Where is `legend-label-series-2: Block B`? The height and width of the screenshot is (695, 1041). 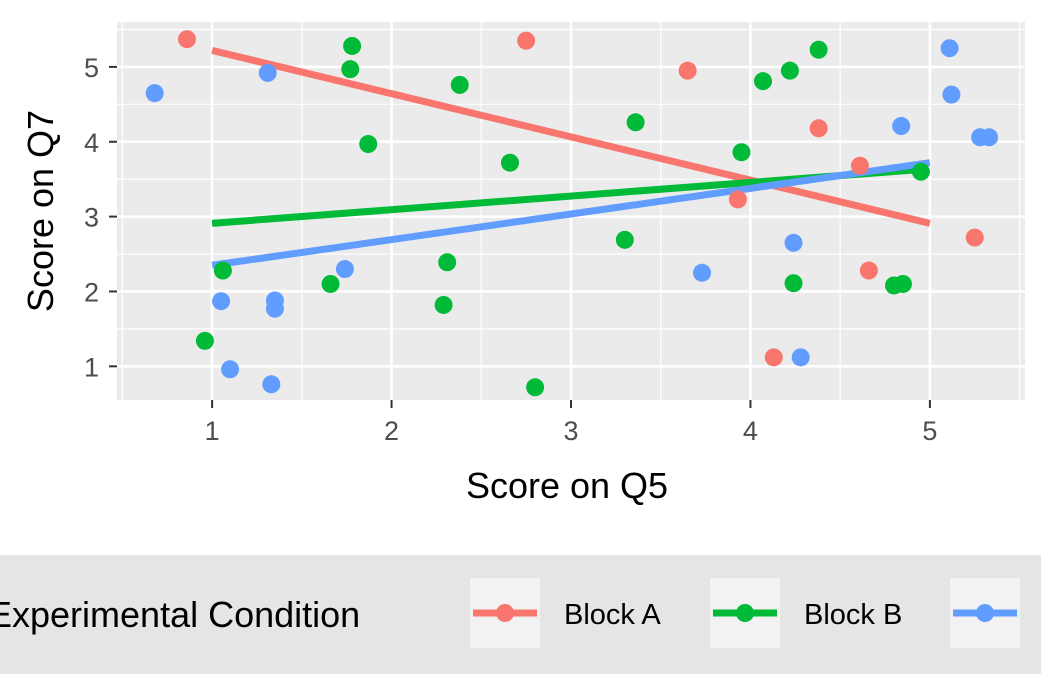 legend-label-series-2: Block B is located at coordinates (853, 615).